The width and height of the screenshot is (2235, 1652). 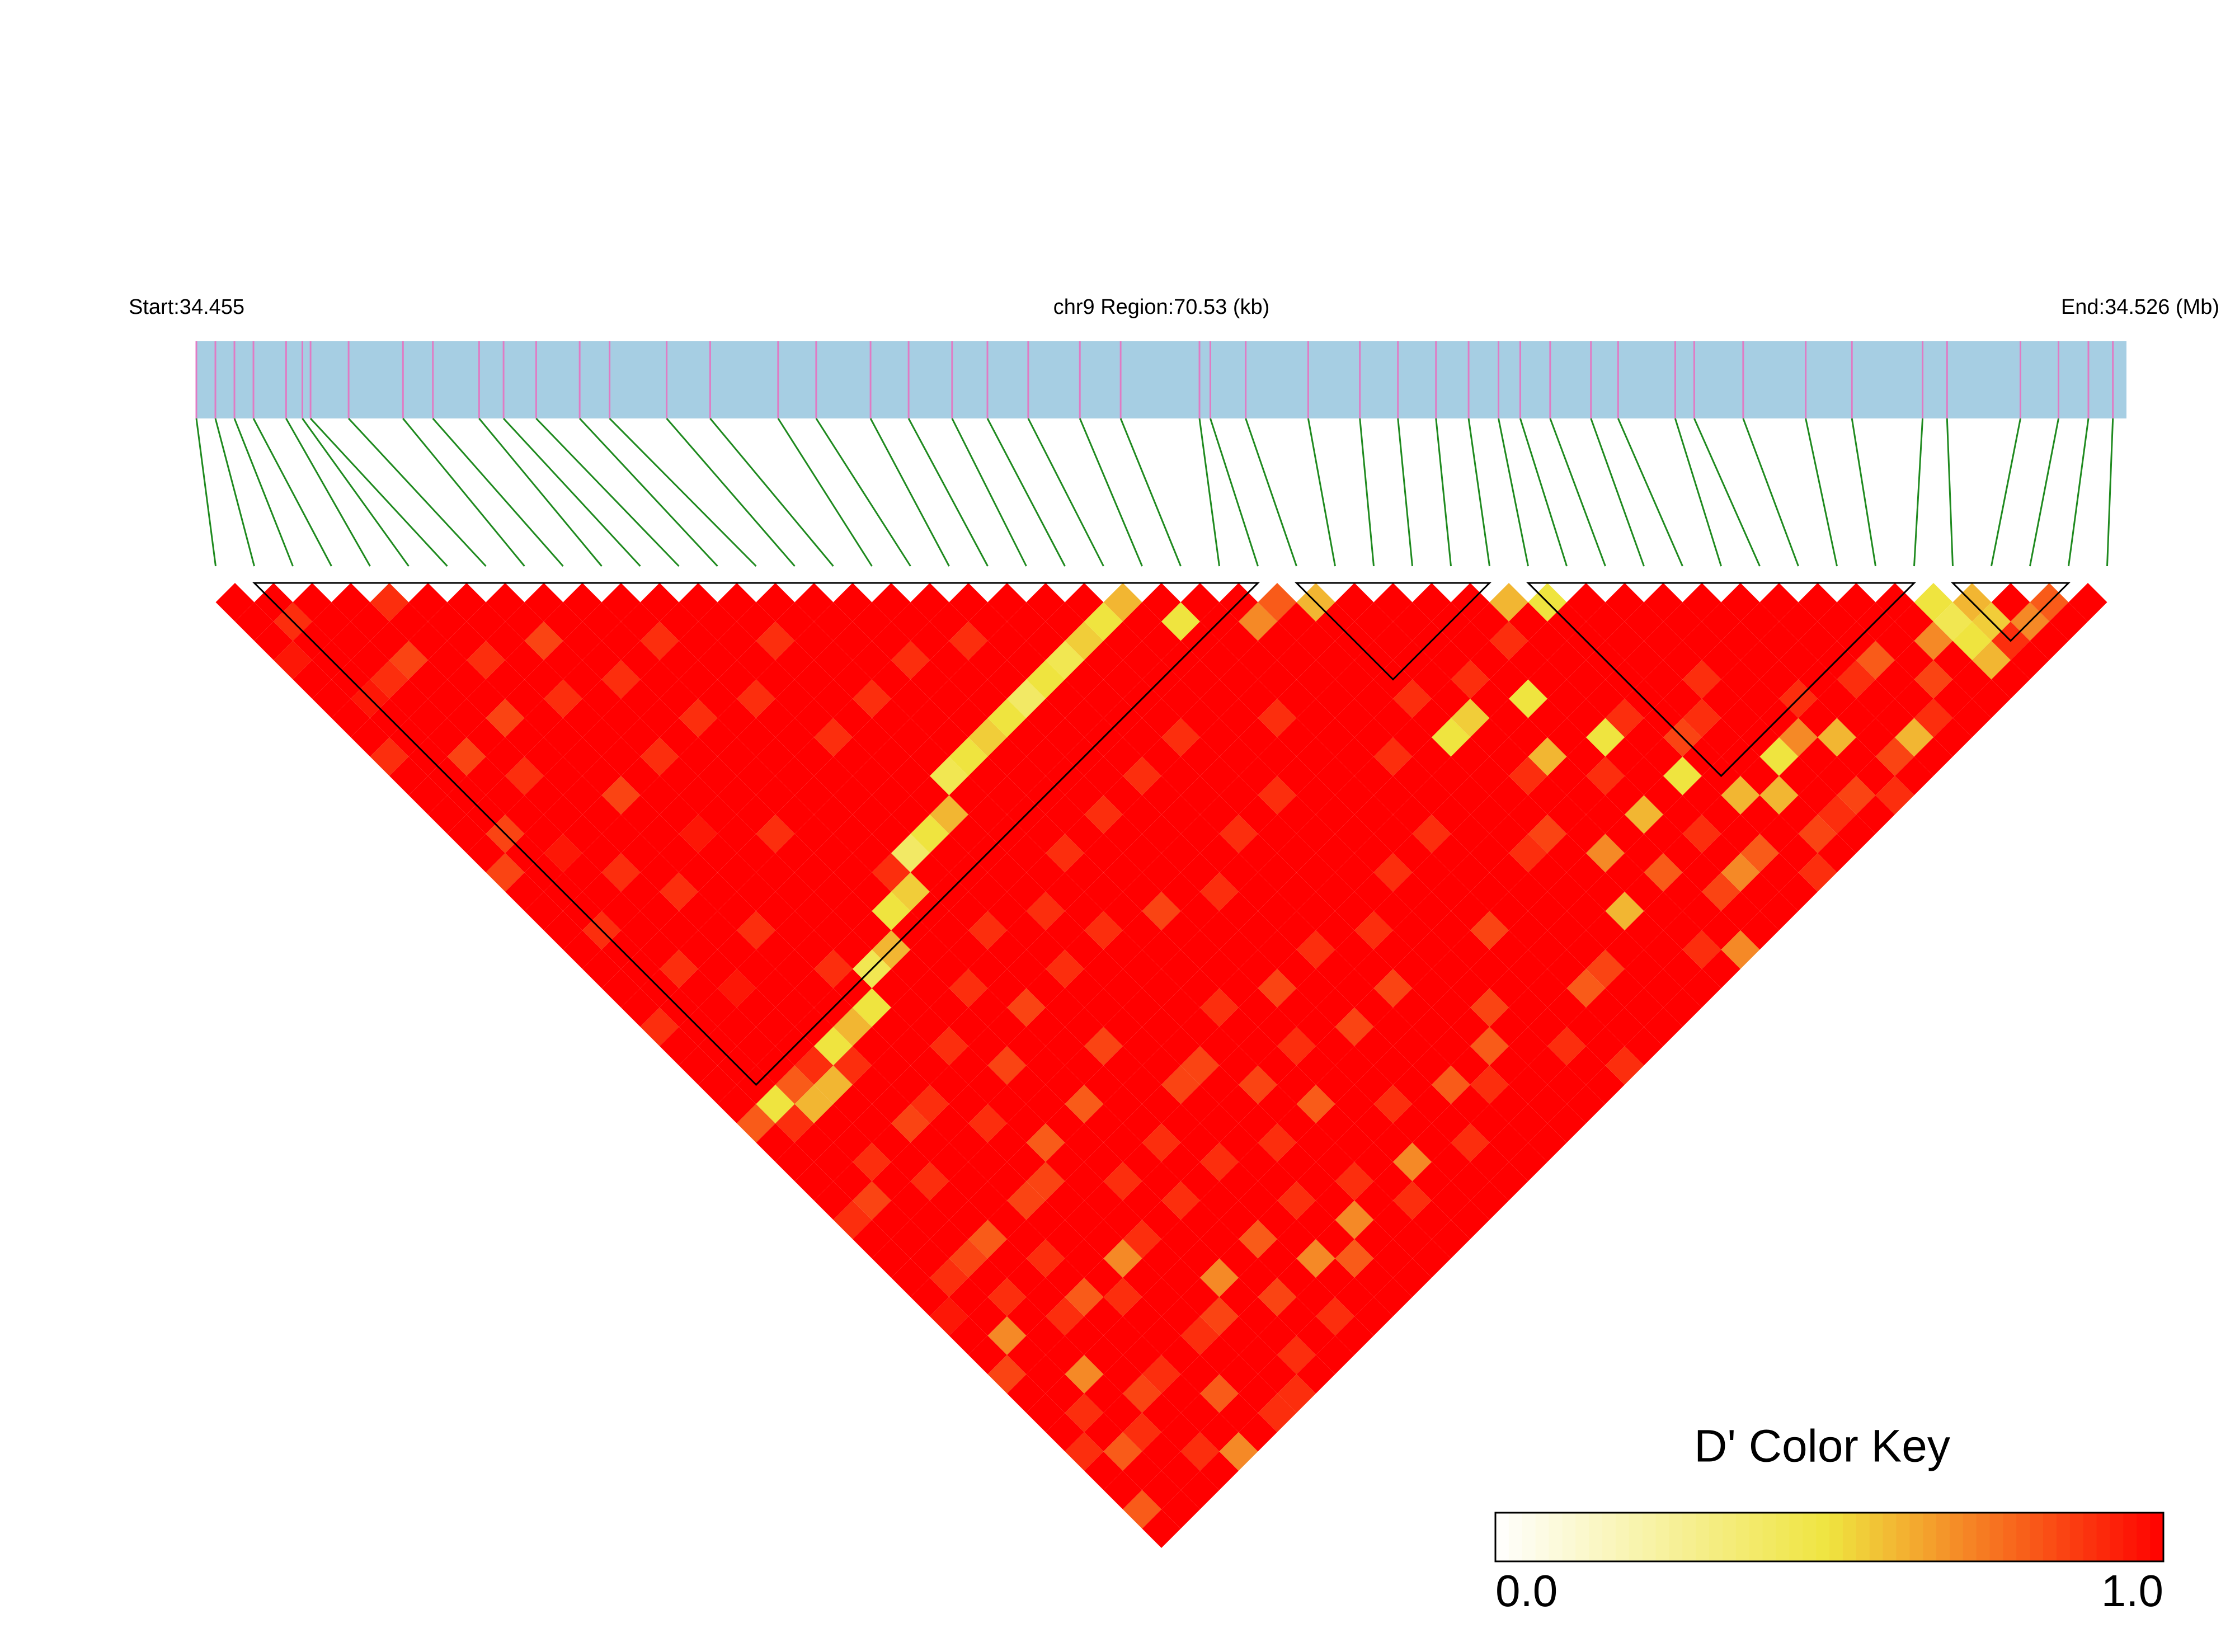 I want to click on ld-cell, so click(x=2087, y=603).